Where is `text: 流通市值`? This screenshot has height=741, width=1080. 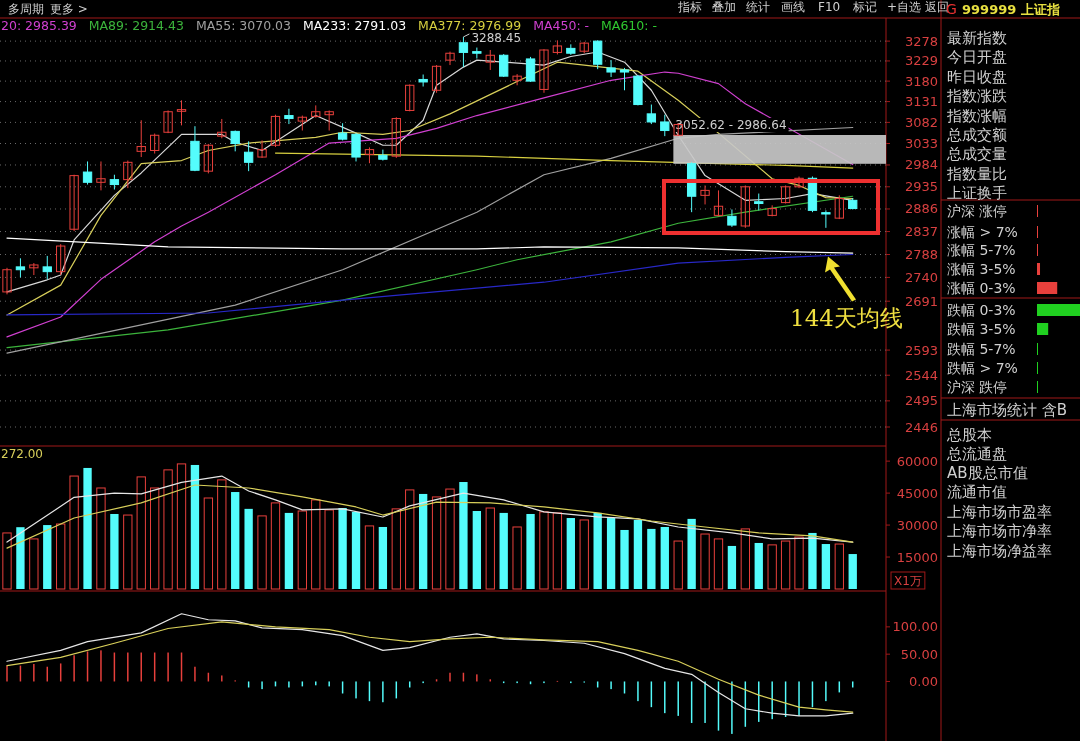
text: 流通市值 is located at coordinates (977, 492).